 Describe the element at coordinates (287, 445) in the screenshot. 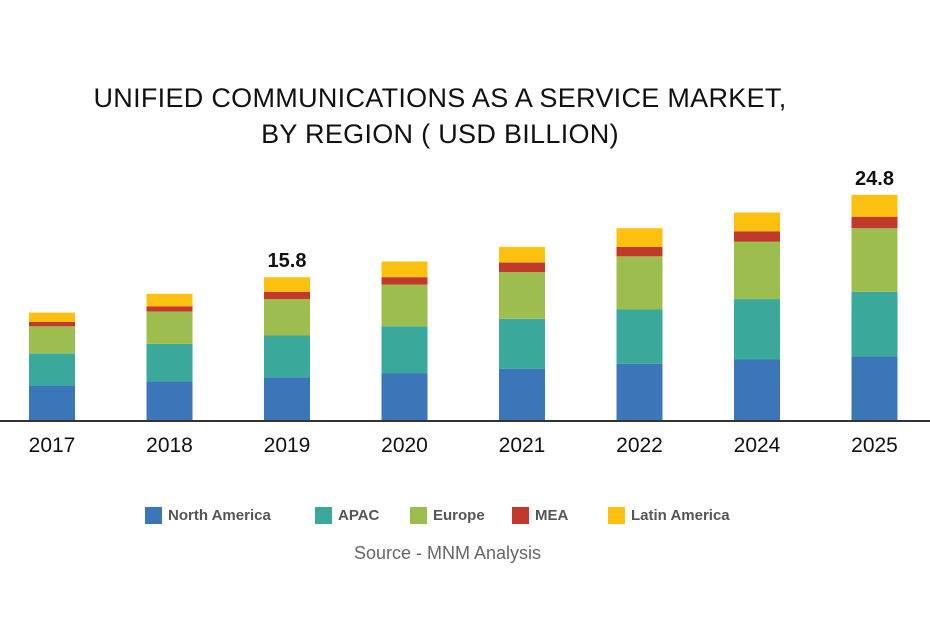

I see `x-tick-label: 2019` at that location.